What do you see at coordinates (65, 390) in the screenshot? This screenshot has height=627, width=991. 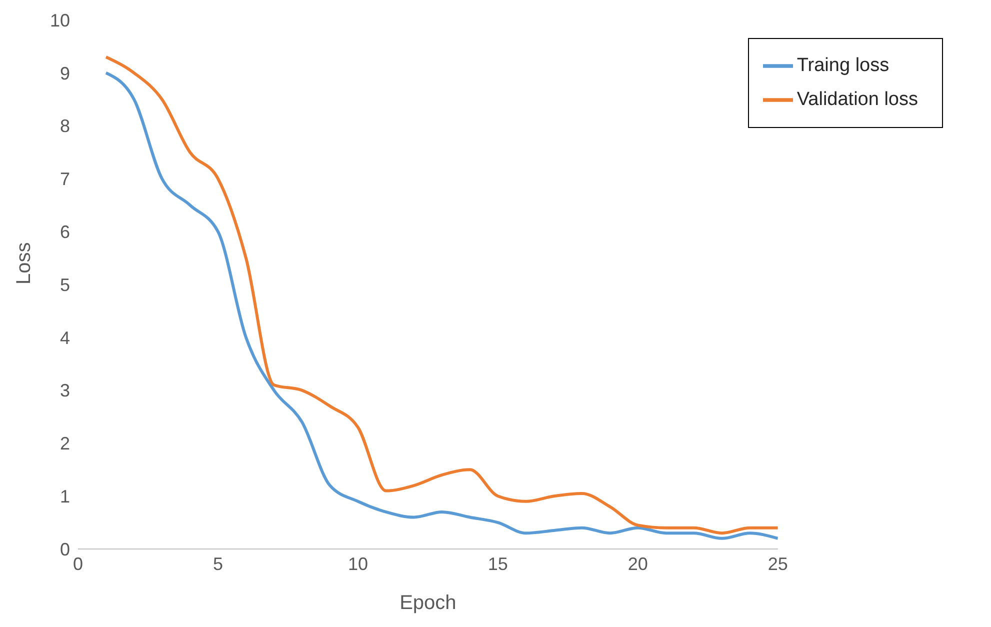 I see `y-tick-label: 3` at bounding box center [65, 390].